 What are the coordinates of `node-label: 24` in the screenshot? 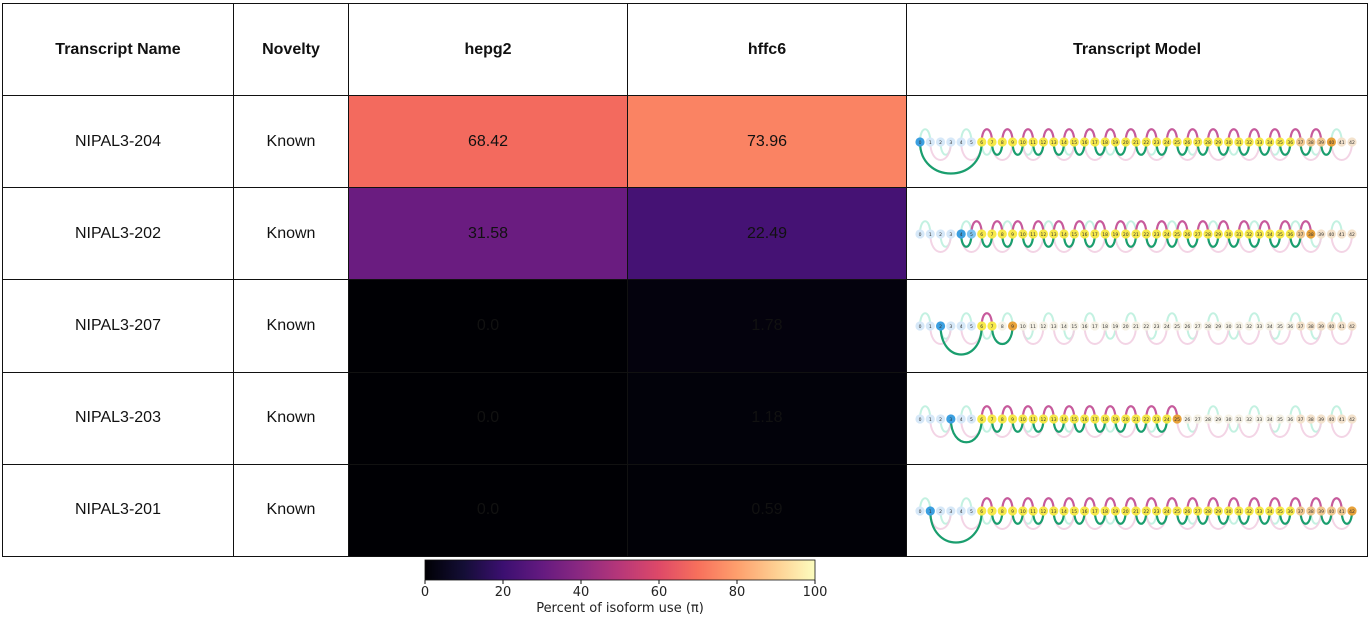 It's located at (1167, 235).